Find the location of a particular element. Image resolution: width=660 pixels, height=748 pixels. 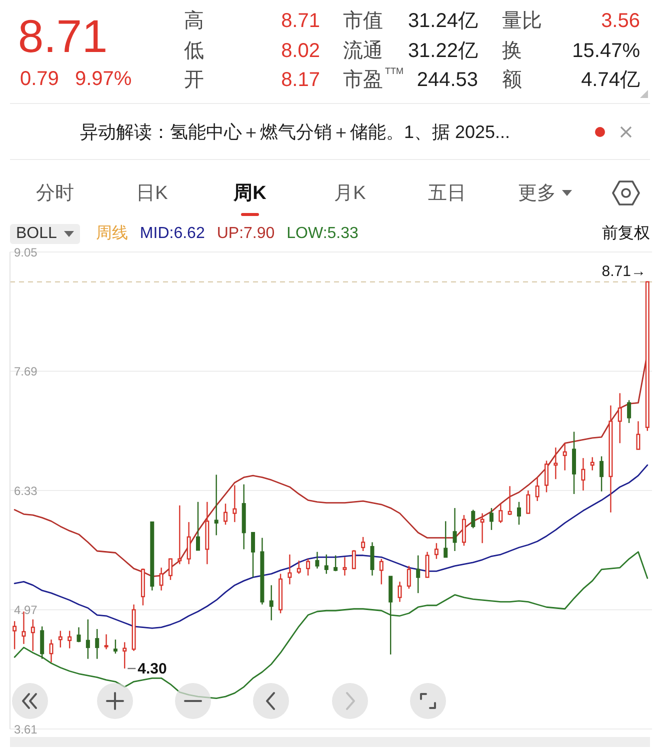

y-tick-label: 4.97 is located at coordinates (26, 610).